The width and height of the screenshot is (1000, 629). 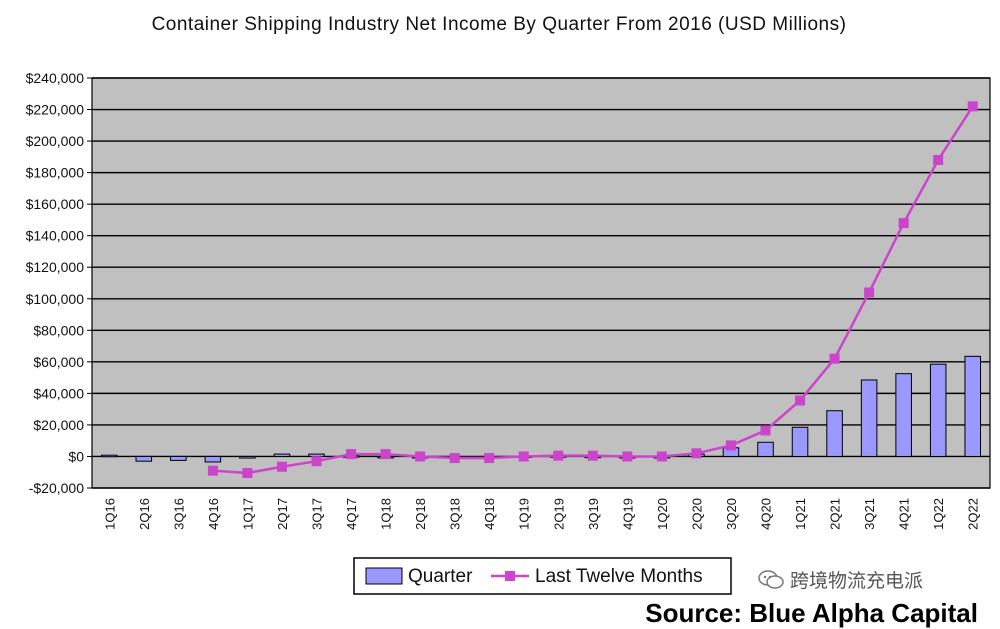 I want to click on x-tick-label: 3Q16, so click(x=178, y=514).